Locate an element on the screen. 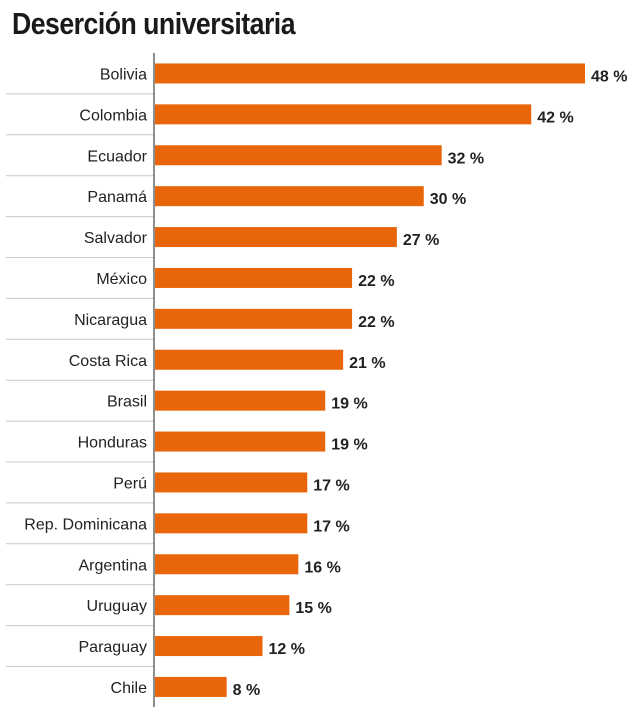 This screenshot has width=638, height=707. value-label: 8 % is located at coordinates (247, 690).